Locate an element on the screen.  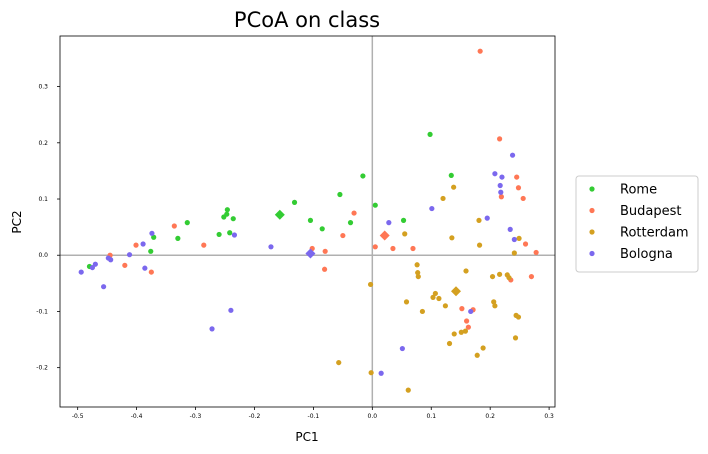
x-axis-ticks: -0.5 -0.4 -0.3 -0.2 -0.1 0.0 0.1 0.2 0.3 is located at coordinates (313, 413).